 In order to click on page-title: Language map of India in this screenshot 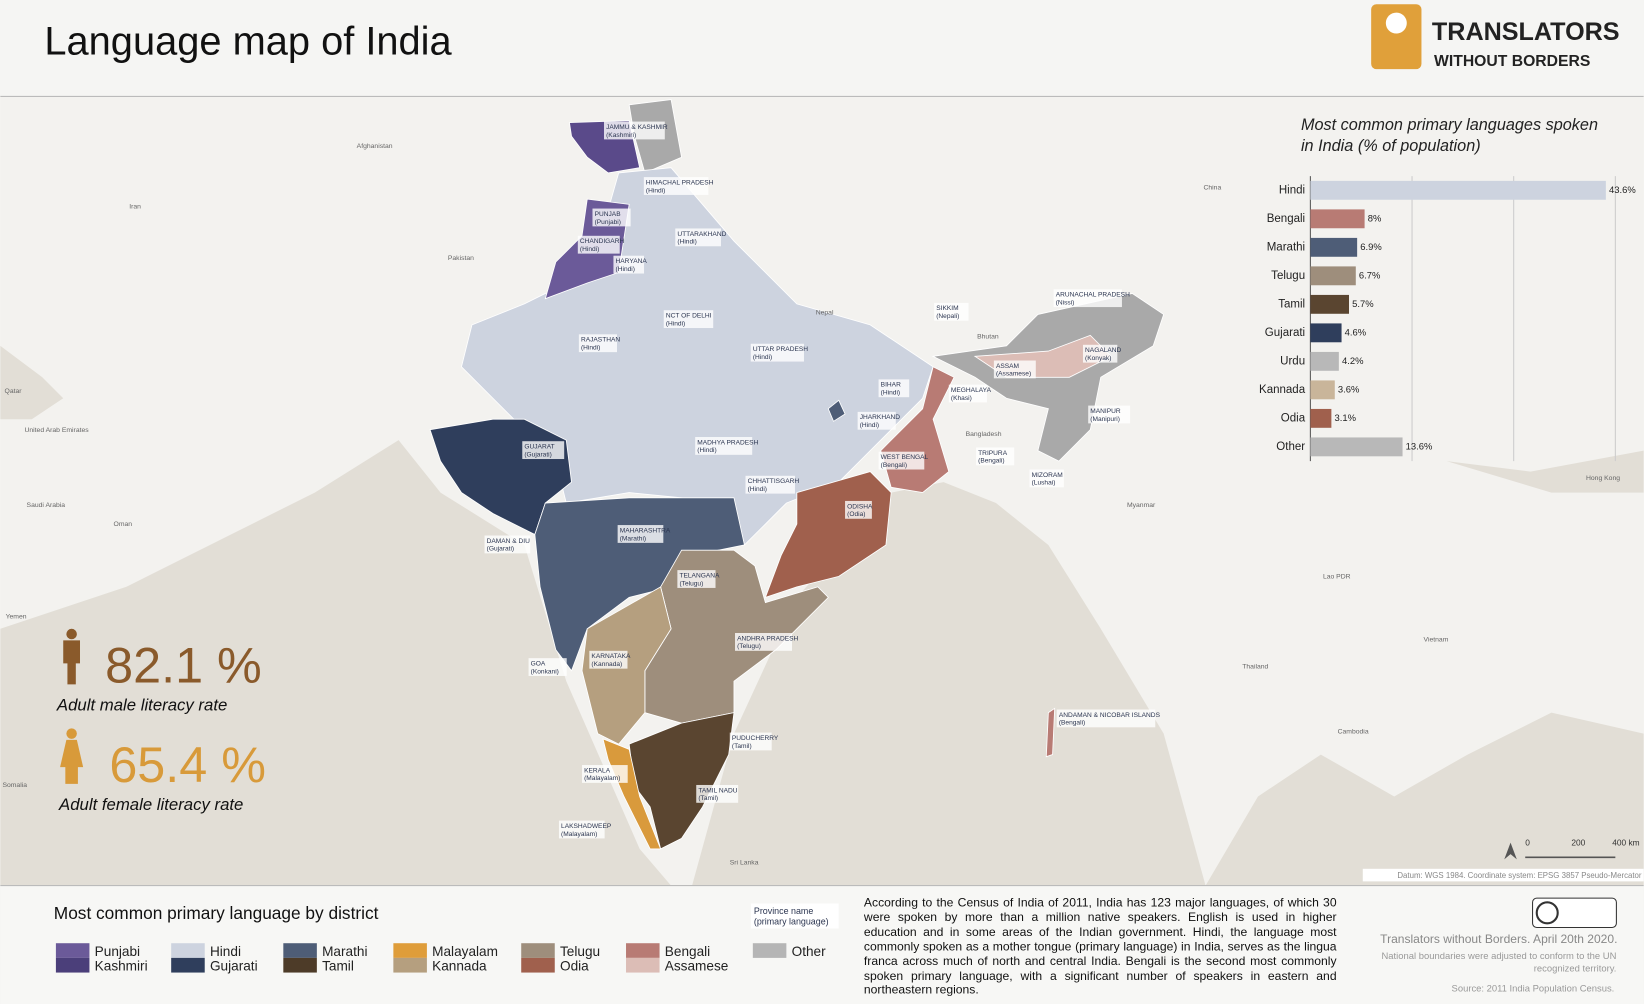, I will do `click(248, 42)`.